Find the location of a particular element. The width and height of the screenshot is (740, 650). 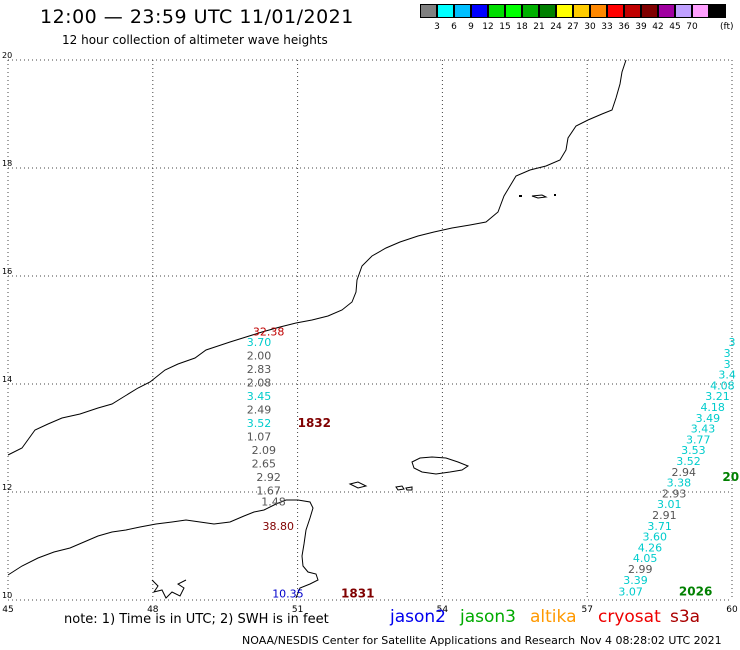

wave-height-value: 2.99 is located at coordinates (640, 569).